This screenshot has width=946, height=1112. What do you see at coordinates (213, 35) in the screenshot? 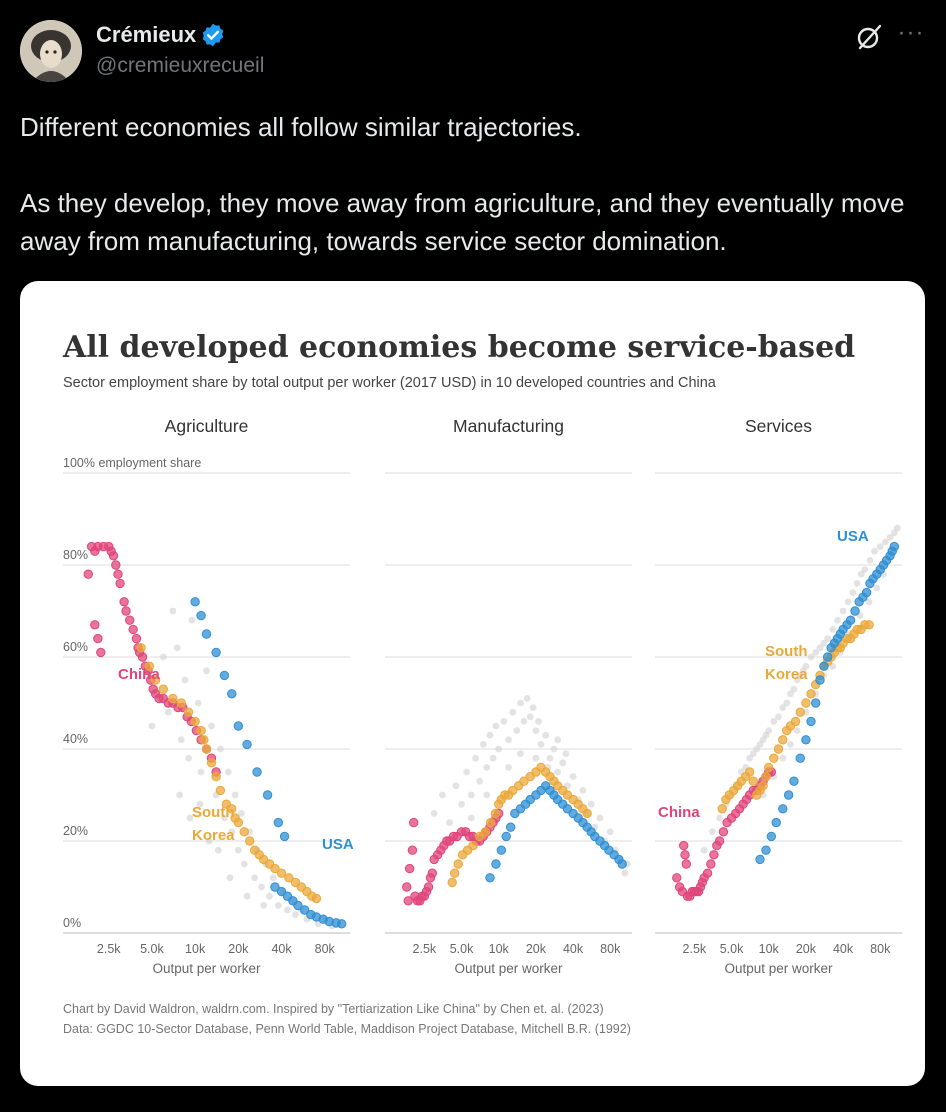
I see `verified-badge-icon` at bounding box center [213, 35].